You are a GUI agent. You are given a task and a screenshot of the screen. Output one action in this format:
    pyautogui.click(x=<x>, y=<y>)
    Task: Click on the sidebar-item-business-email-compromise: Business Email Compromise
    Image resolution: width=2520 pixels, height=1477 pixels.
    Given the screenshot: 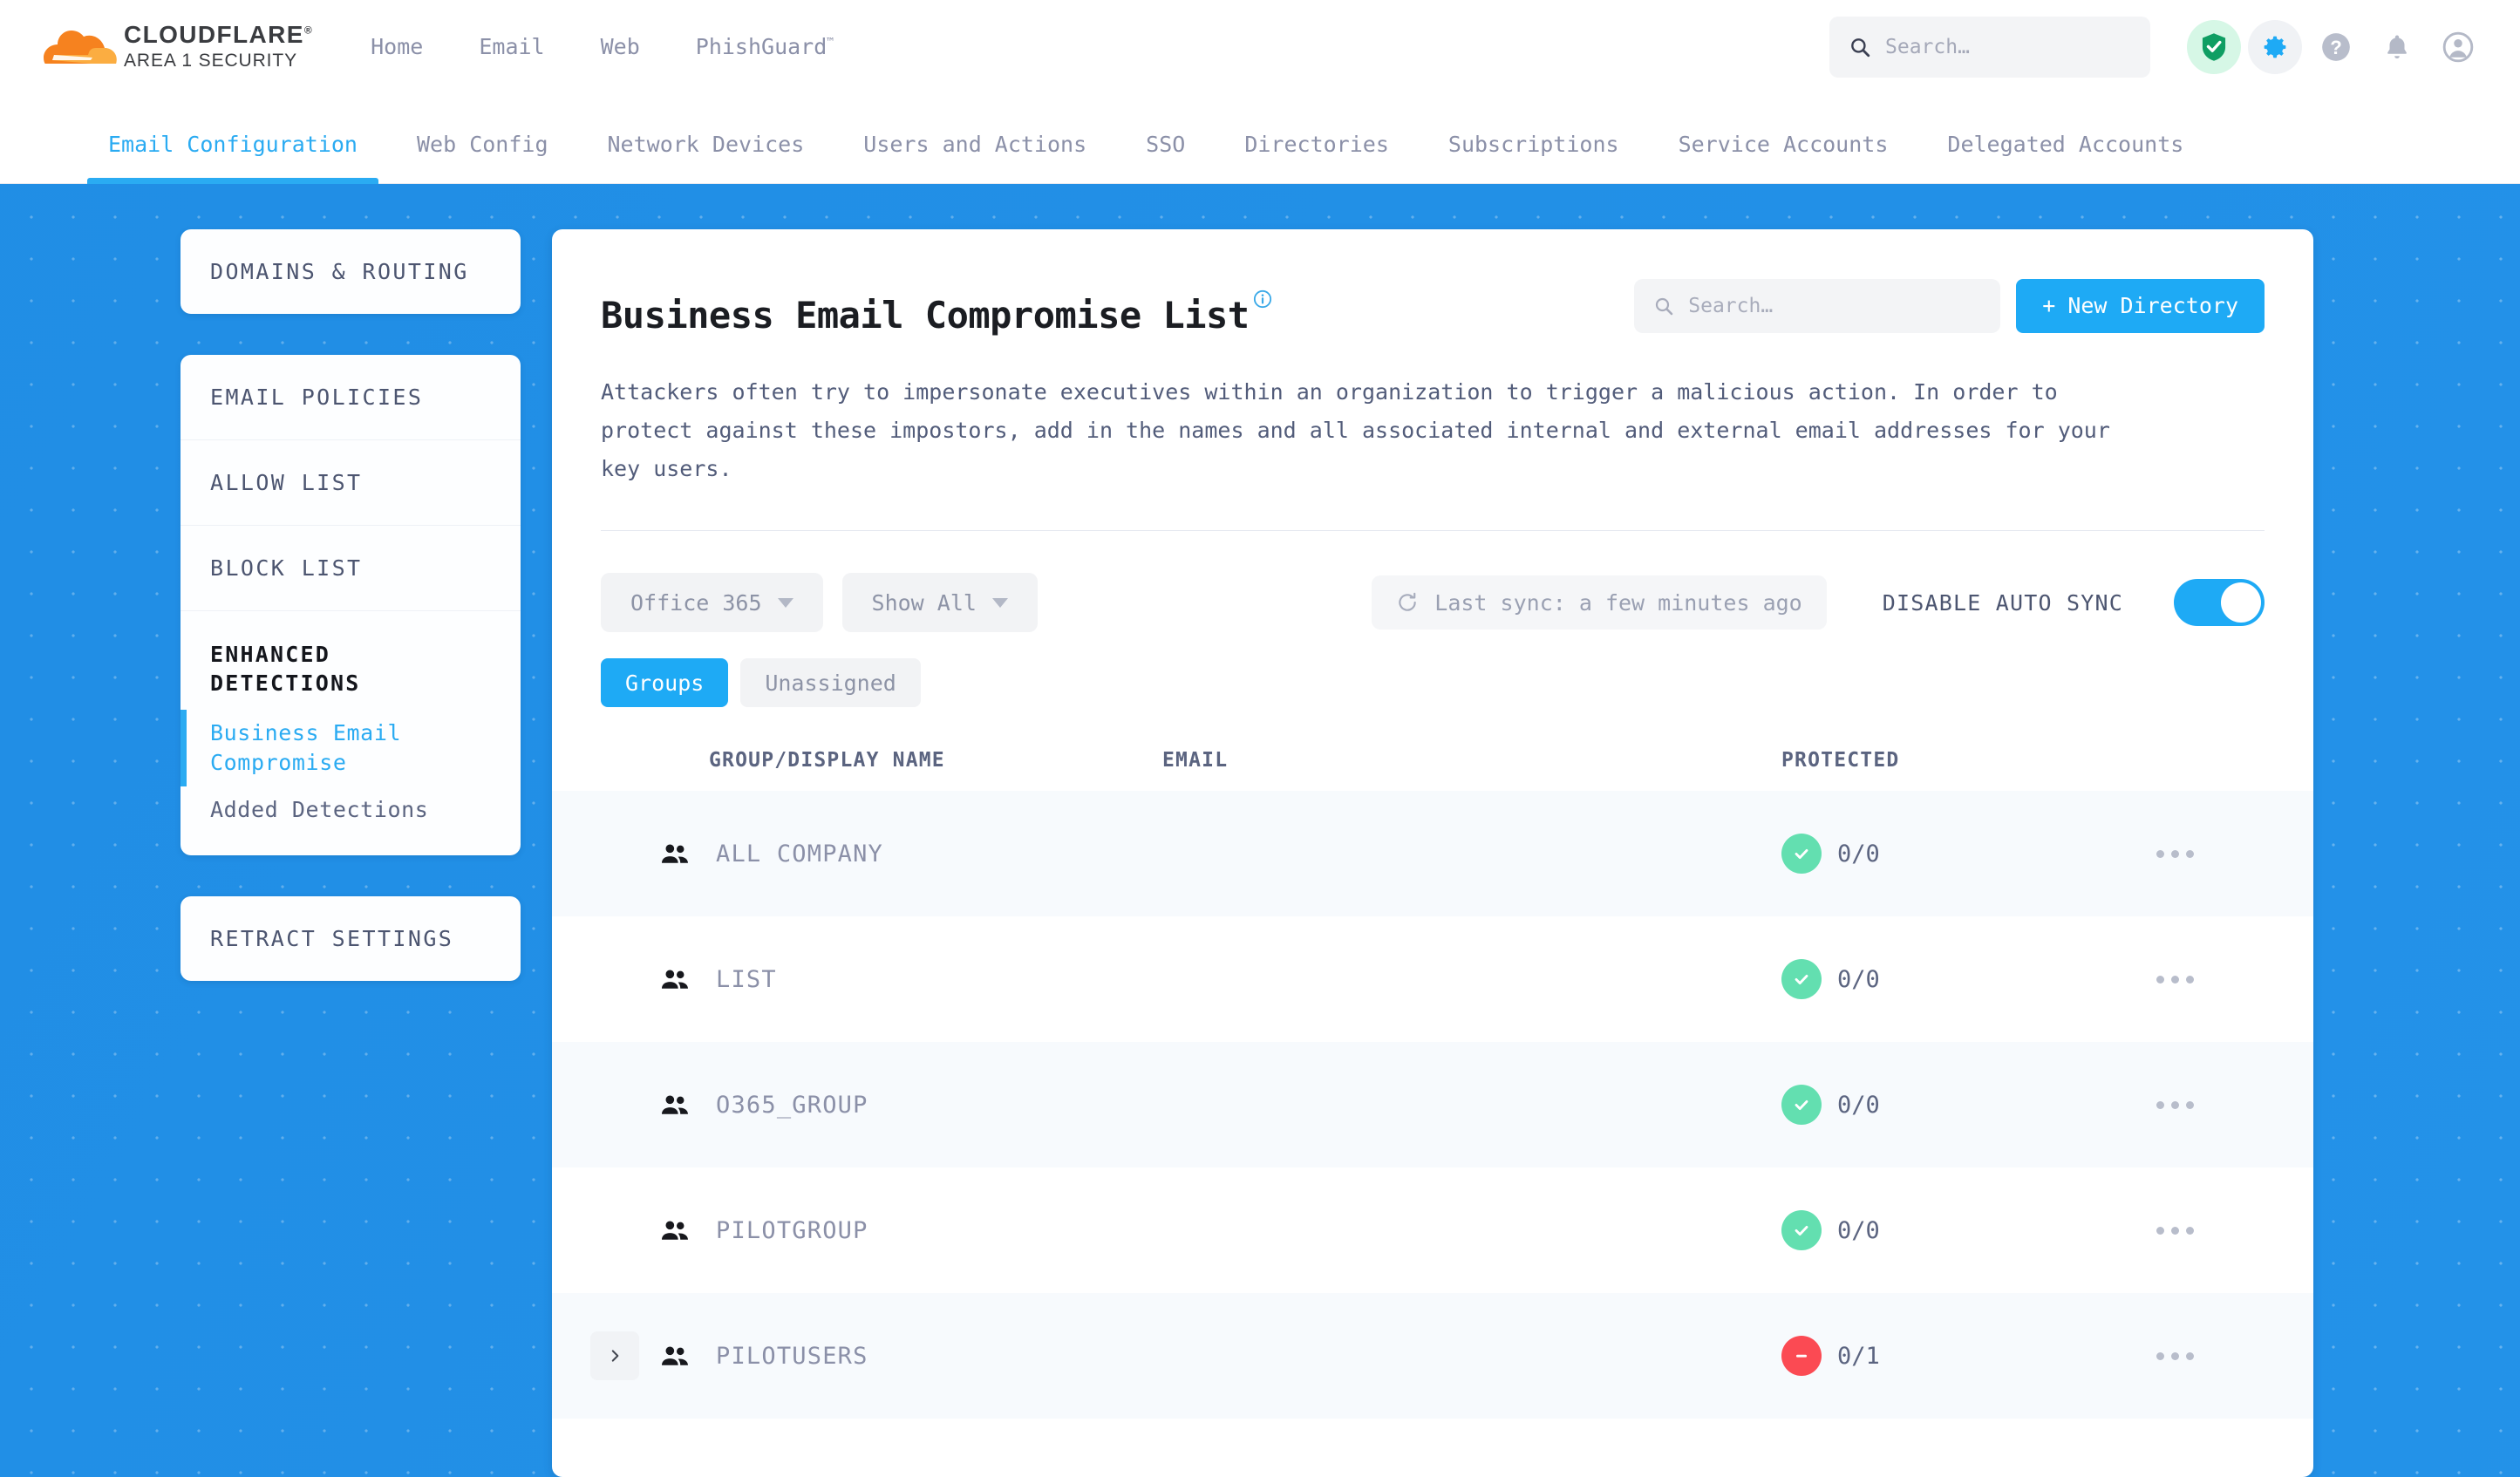 What is the action you would take?
    pyautogui.click(x=350, y=748)
    